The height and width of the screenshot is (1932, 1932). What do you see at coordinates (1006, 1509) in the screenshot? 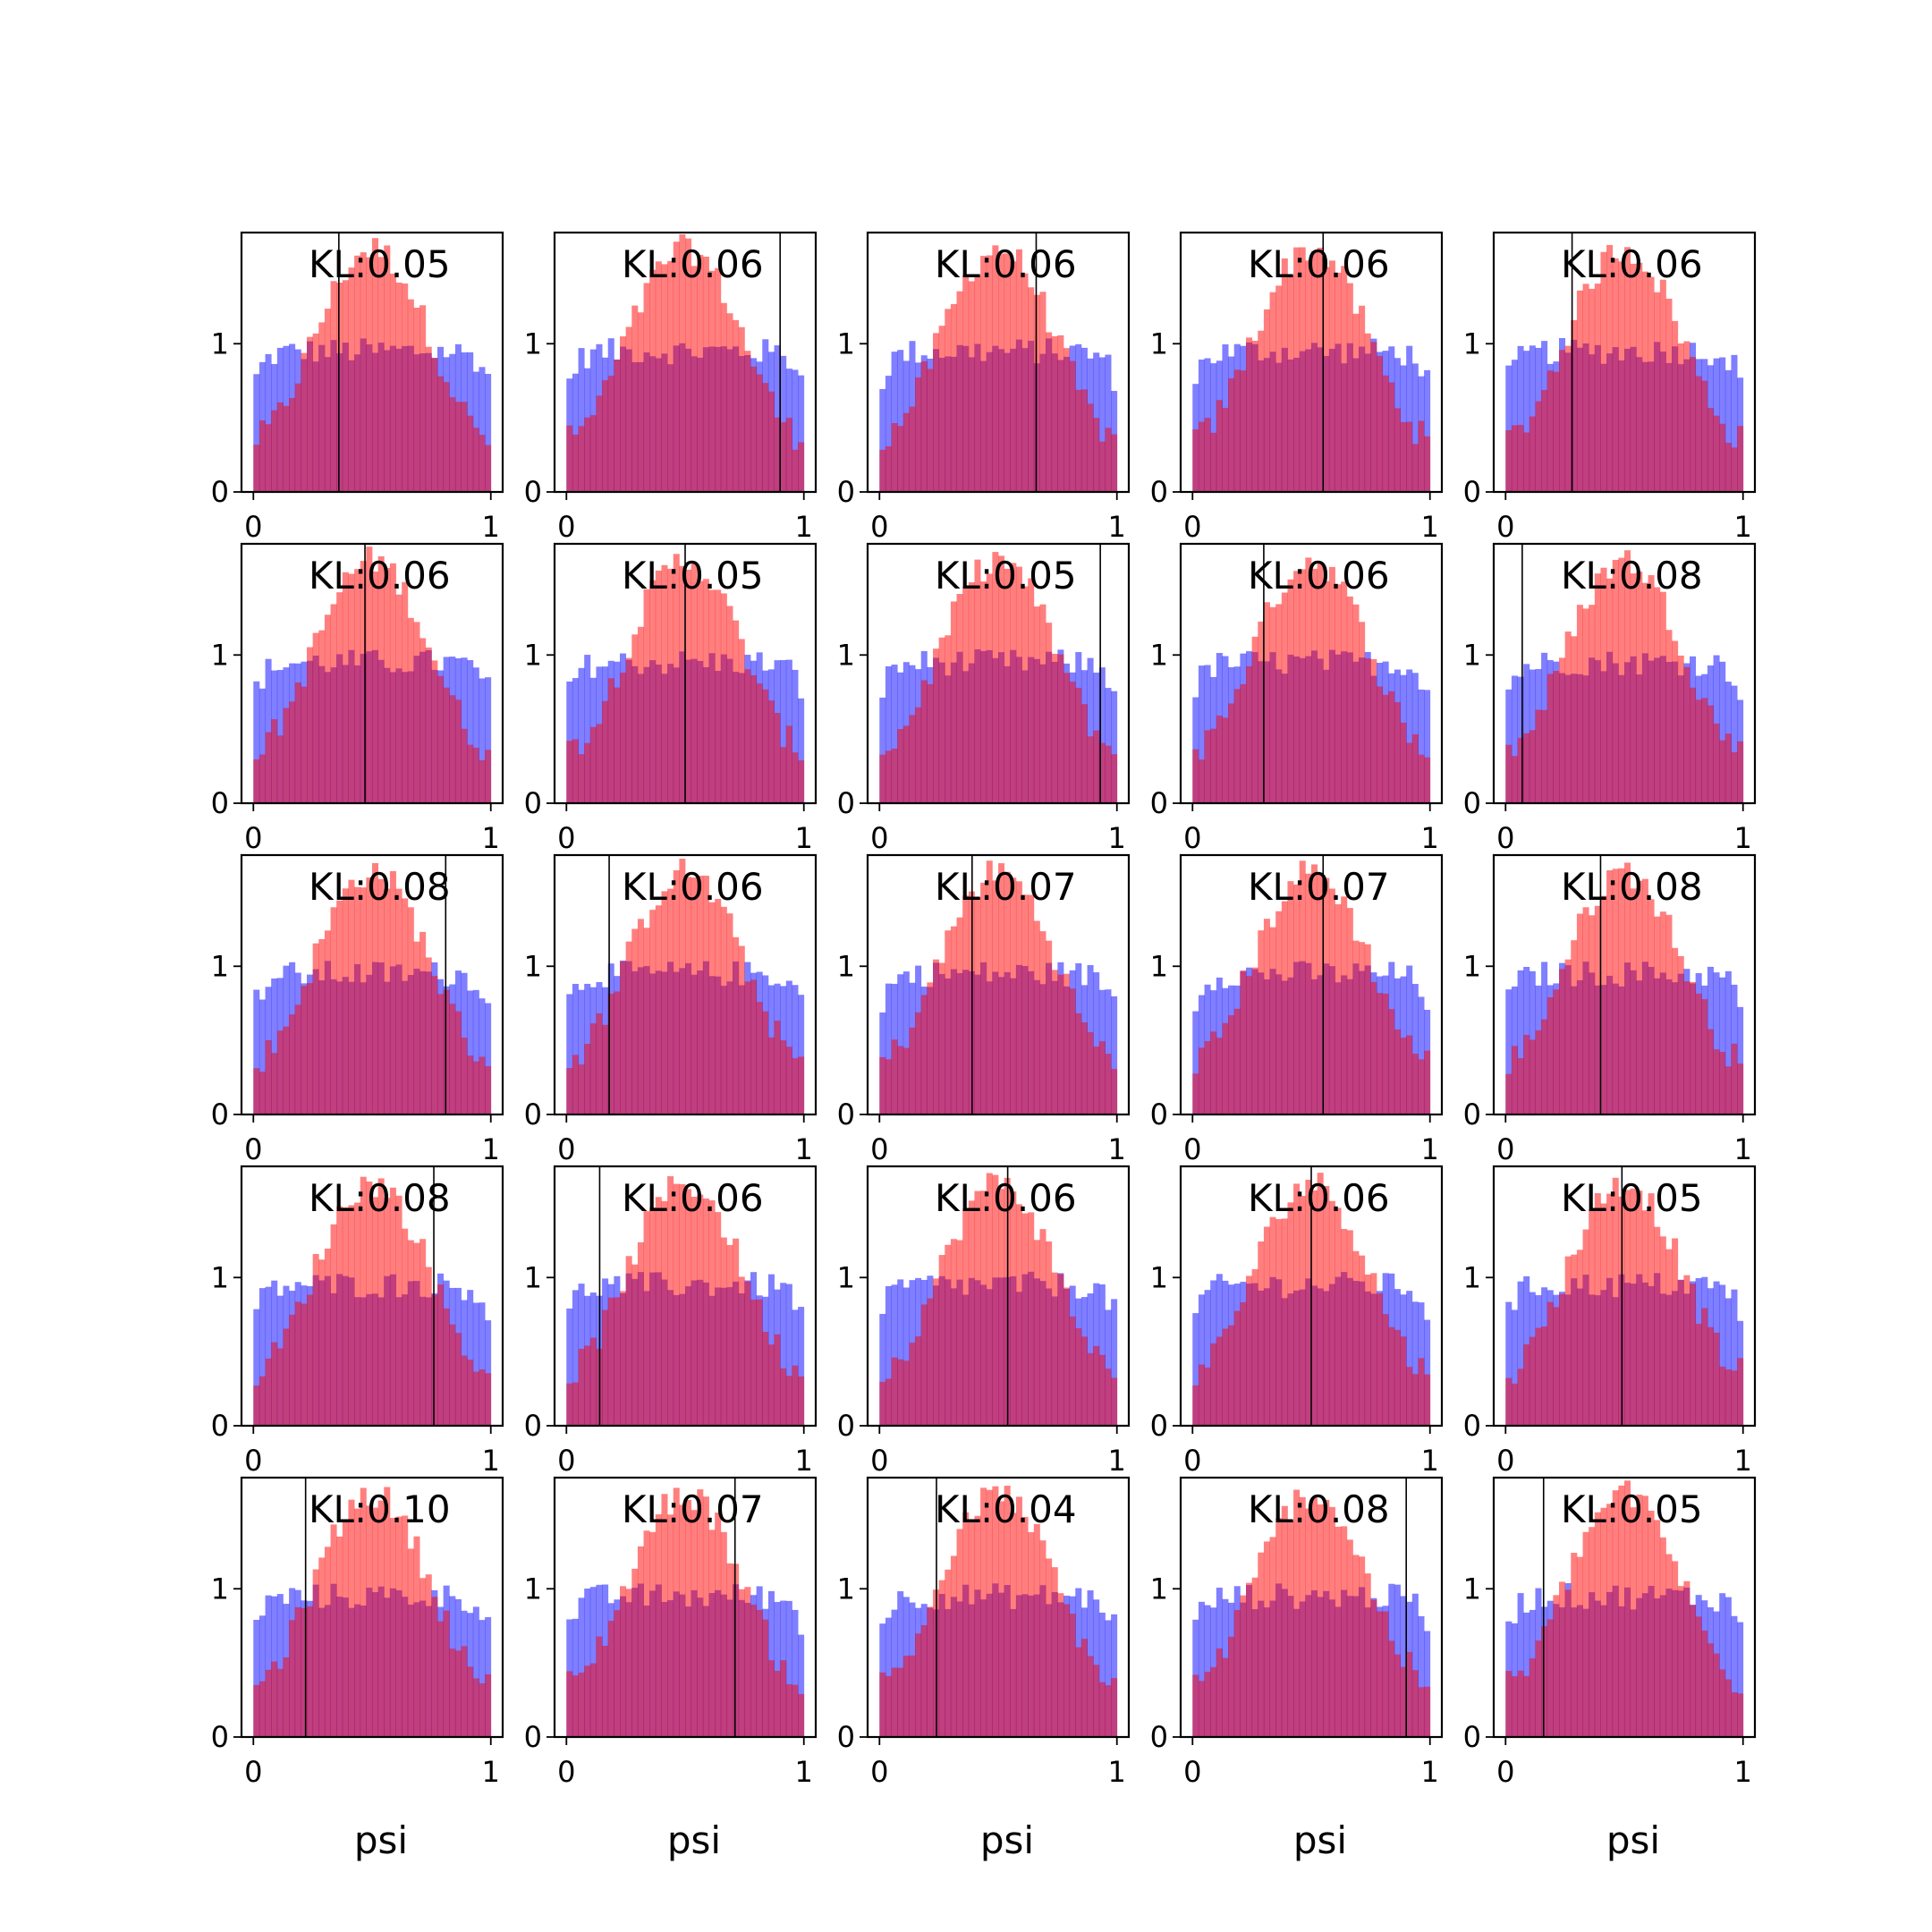
I see `kl-annotation: KL:0.04` at bounding box center [1006, 1509].